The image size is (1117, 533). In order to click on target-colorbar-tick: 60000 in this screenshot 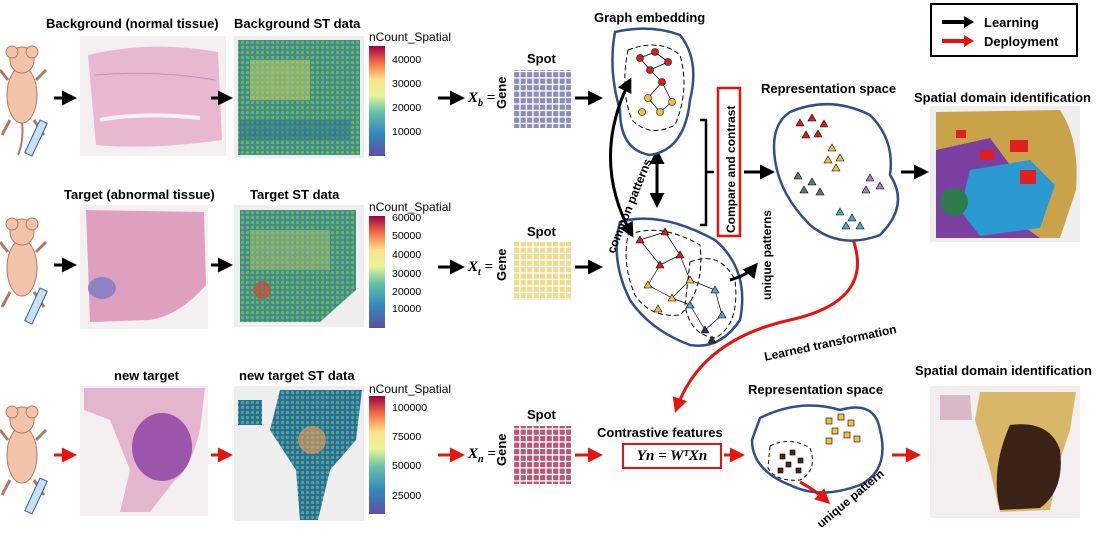, I will do `click(407, 218)`.